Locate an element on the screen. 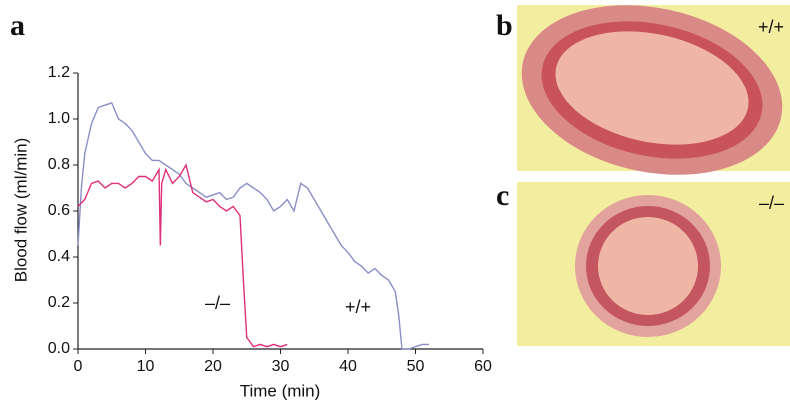 Image resolution: width=790 pixels, height=406 pixels. genotype-label: –/– is located at coordinates (771, 203).